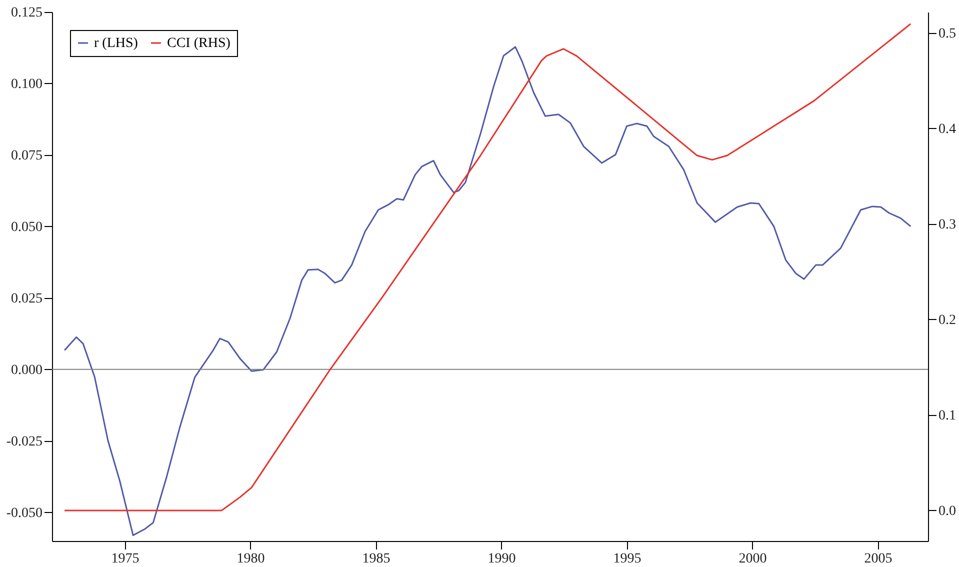 The width and height of the screenshot is (959, 567). What do you see at coordinates (947, 416) in the screenshot?
I see `y2-tick-label: 0.1` at bounding box center [947, 416].